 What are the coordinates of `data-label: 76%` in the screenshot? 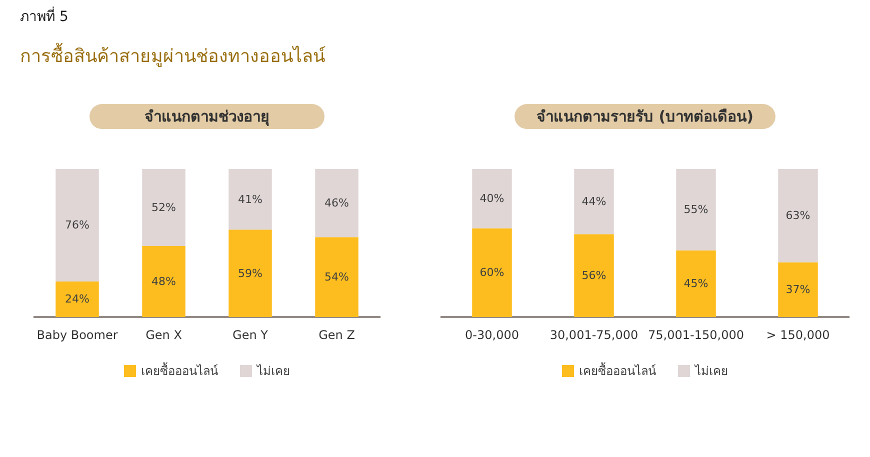 It's located at (77, 225).